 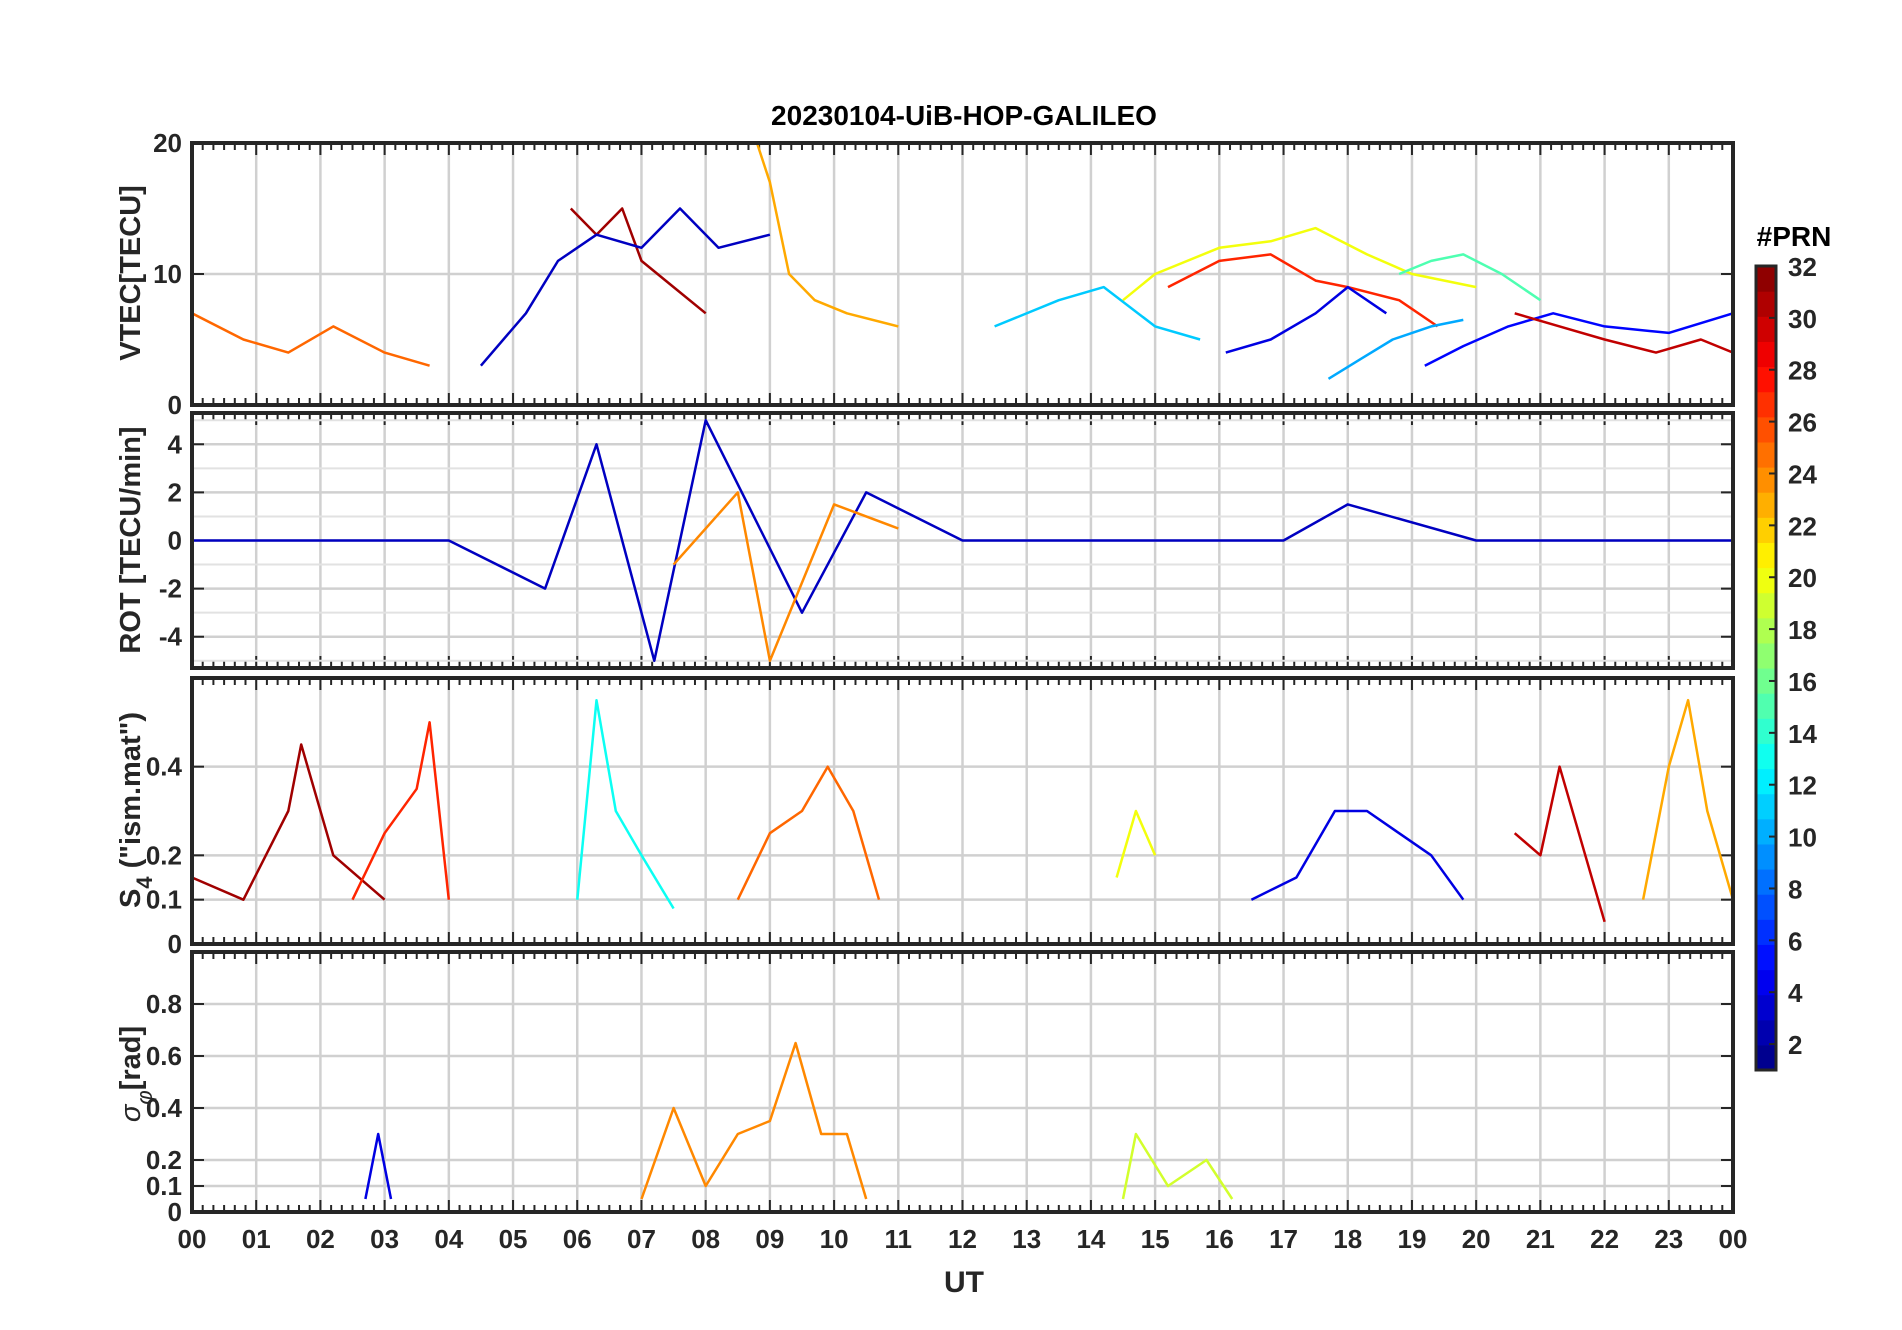 I want to click on colorbar-tick-label: 18, so click(x=1802, y=630).